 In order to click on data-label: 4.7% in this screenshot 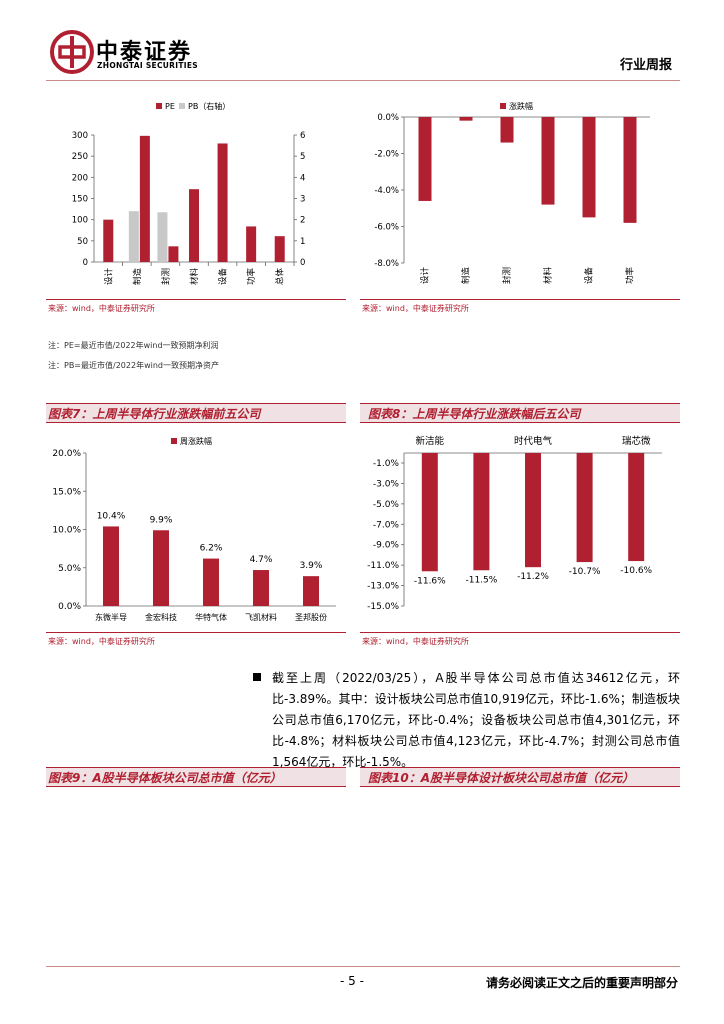, I will do `click(261, 560)`.